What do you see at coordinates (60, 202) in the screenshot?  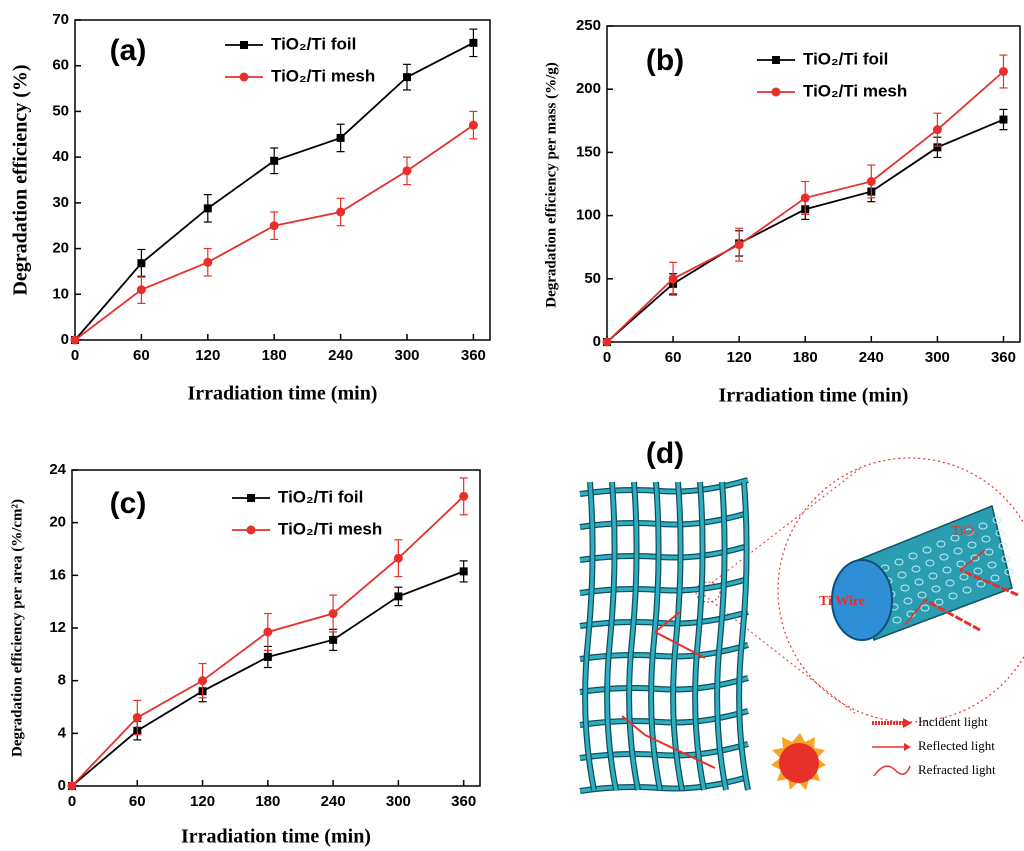 I see `y-tick-label: 30` at bounding box center [60, 202].